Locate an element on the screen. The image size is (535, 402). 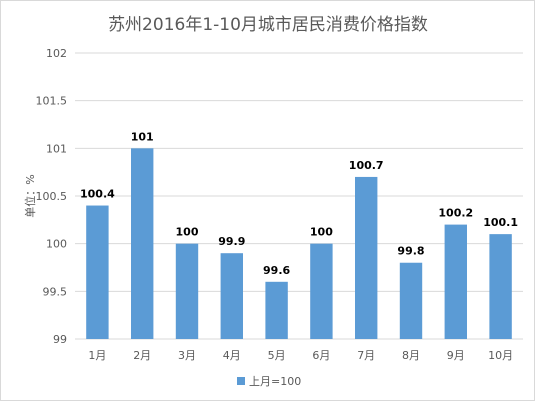
y-axis-ticks: 99 99.5 100 100.5 101 101.5 102 is located at coordinates (52, 196).